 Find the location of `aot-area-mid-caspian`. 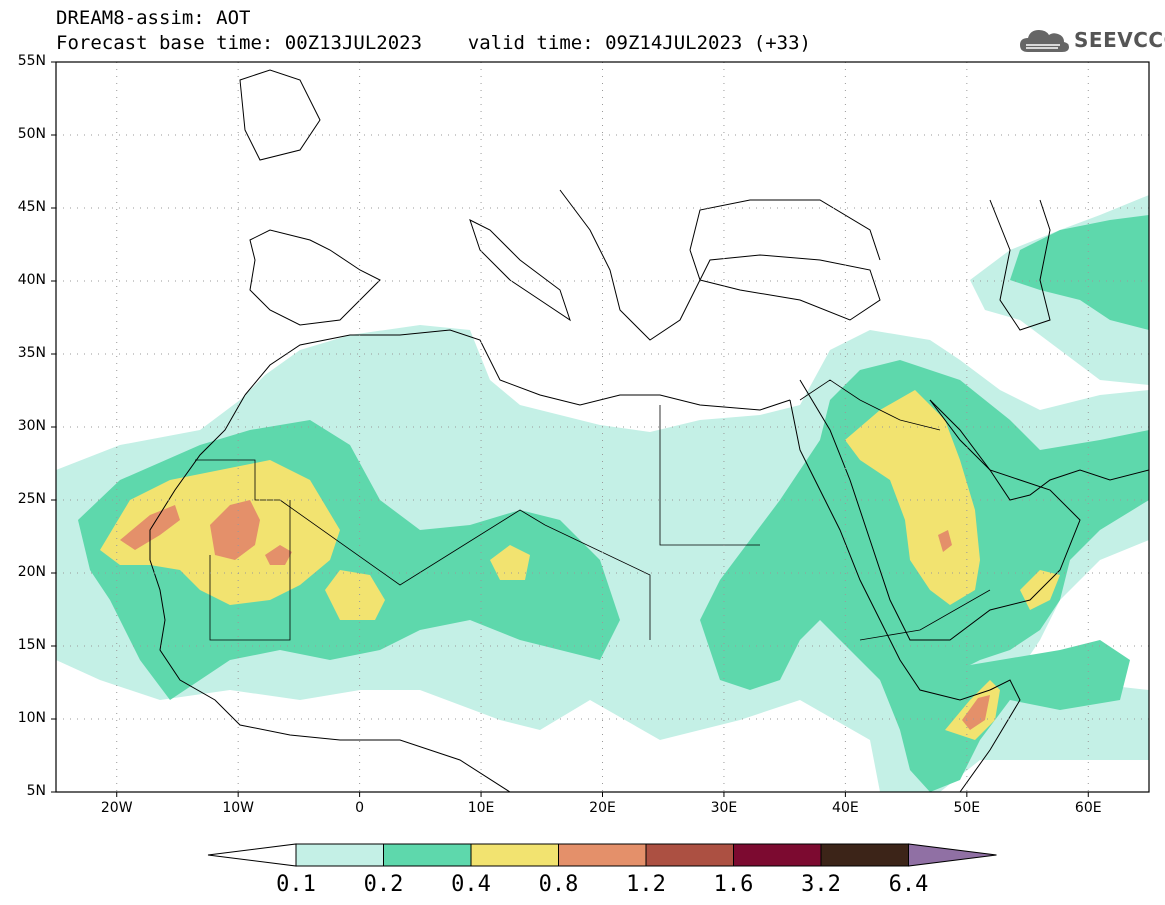

aot-area-mid-caspian is located at coordinates (1079, 272).